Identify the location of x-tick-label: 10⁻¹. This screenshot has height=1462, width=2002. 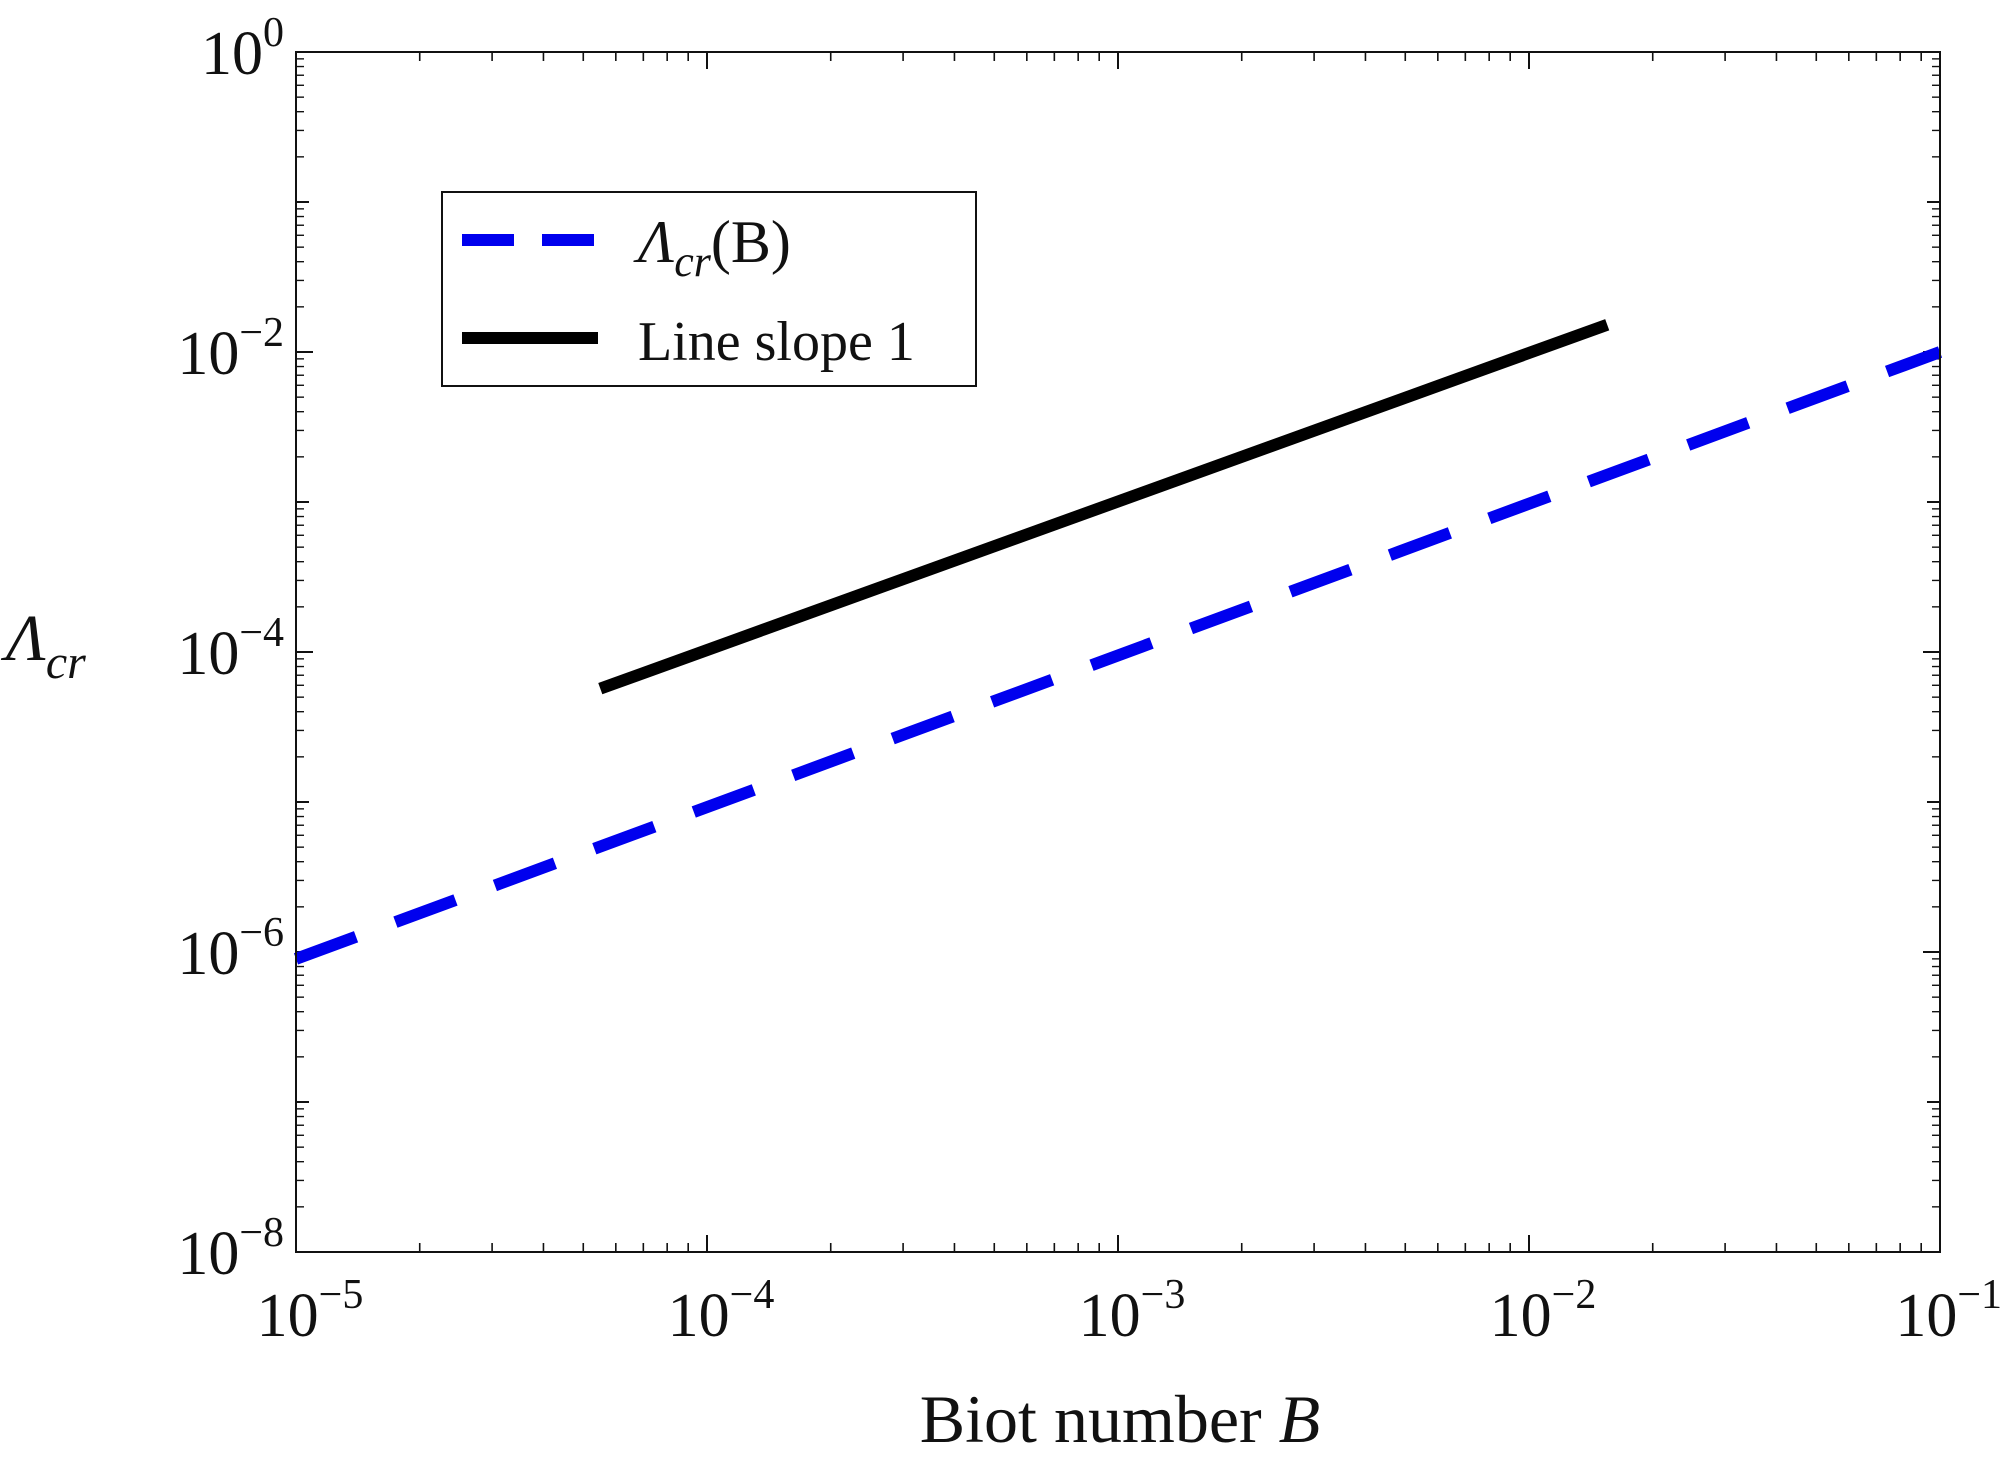
(1948, 1311).